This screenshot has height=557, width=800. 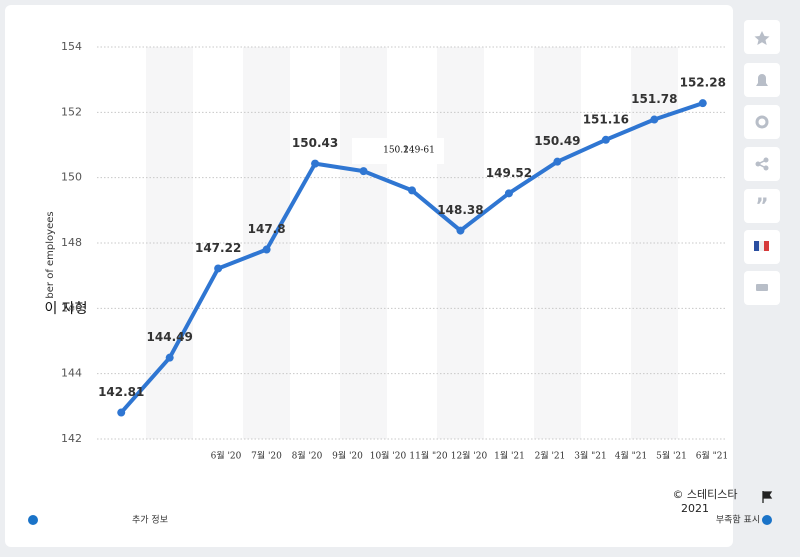 What do you see at coordinates (767, 497) in the screenshot?
I see `flag-icon` at bounding box center [767, 497].